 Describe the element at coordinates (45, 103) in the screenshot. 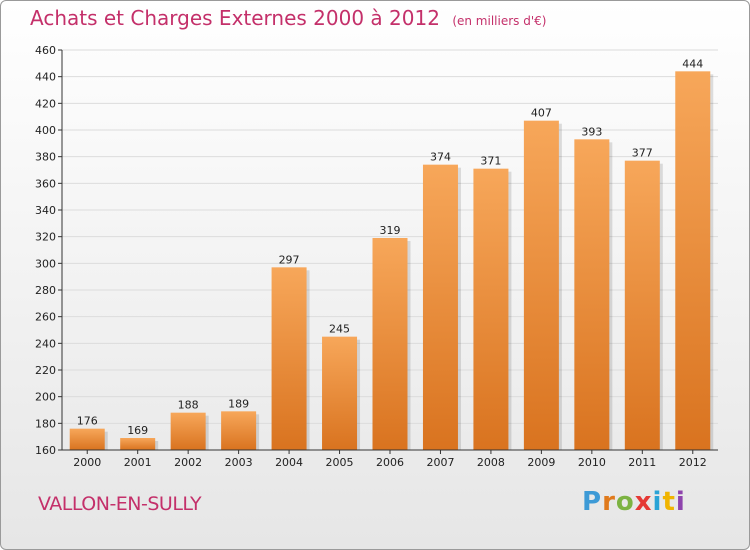

I see `y-tick-label: 420` at that location.